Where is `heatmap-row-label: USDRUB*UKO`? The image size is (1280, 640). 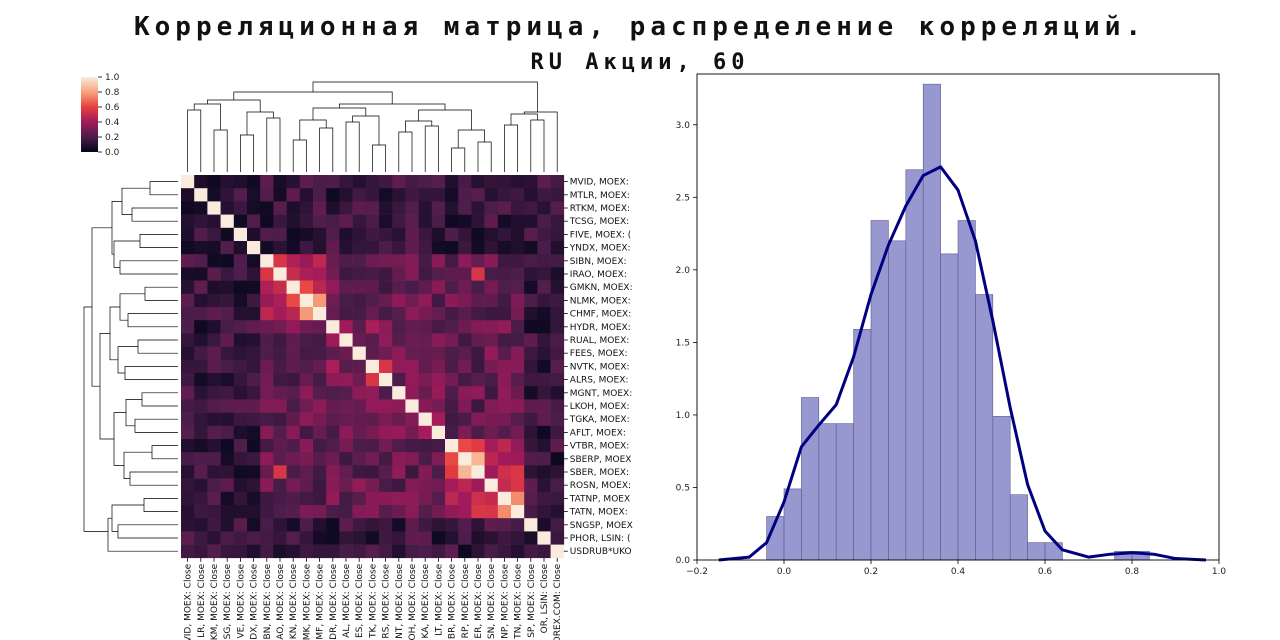
heatmap-row-label: USDRUB*UKO is located at coordinates (601, 552).